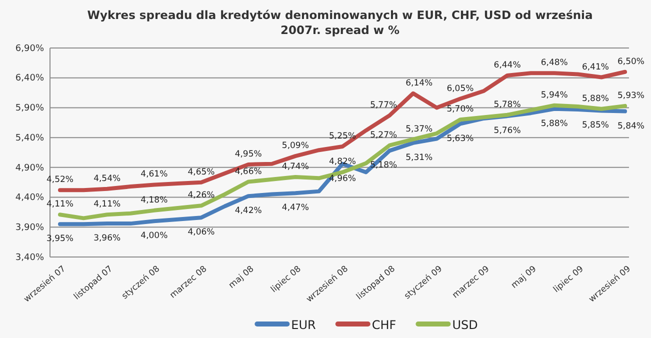 The height and width of the screenshot is (338, 651). I want to click on x-tick-label: maj 08, so click(241, 277).